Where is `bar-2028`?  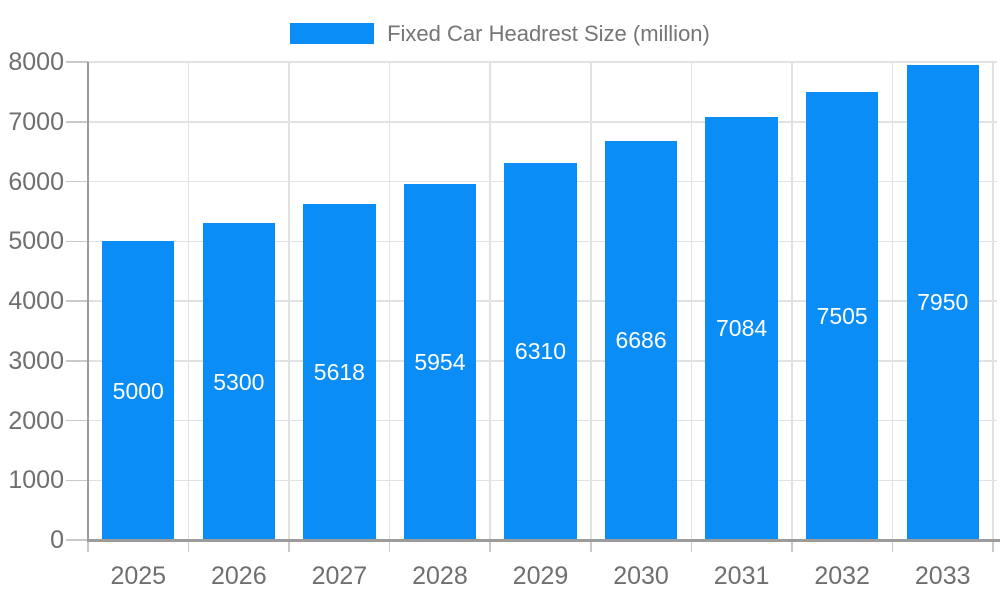
bar-2028 is located at coordinates (440, 362).